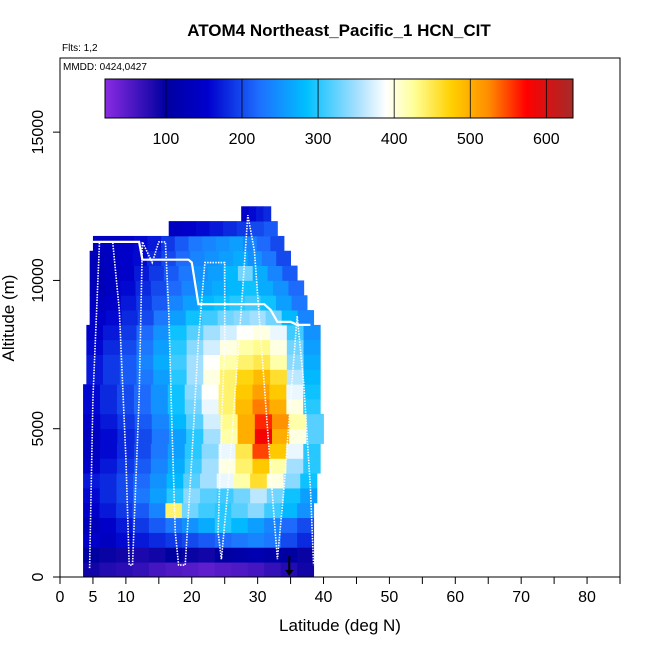 The width and height of the screenshot is (650, 650). Describe the element at coordinates (338, 591) in the screenshot. I see `x-axis: 0 5 10 20 30 40 50 60 70 80` at that location.